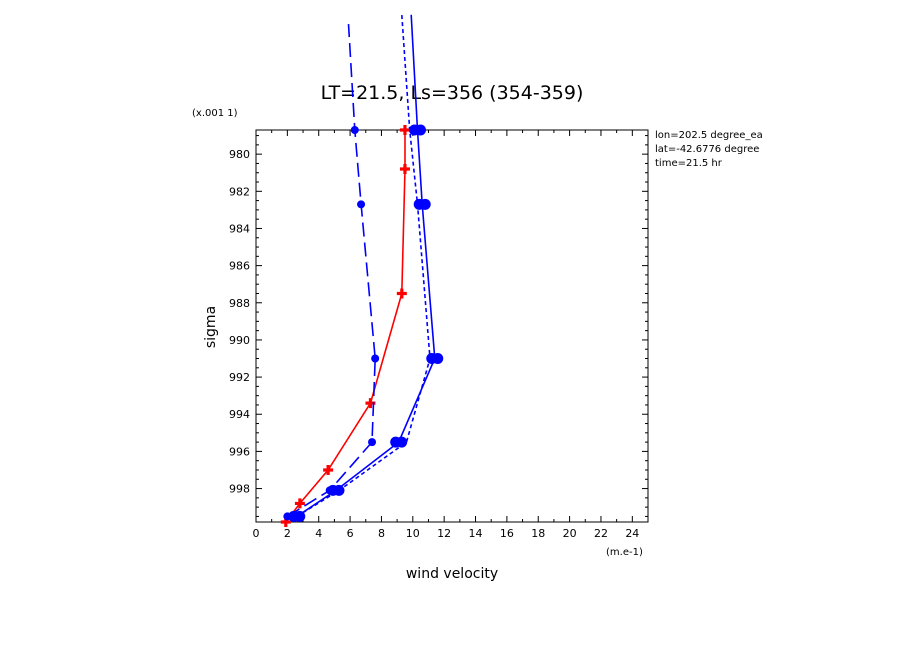 The width and height of the screenshot is (904, 654). I want to click on y-tick-label: 988, so click(239, 303).